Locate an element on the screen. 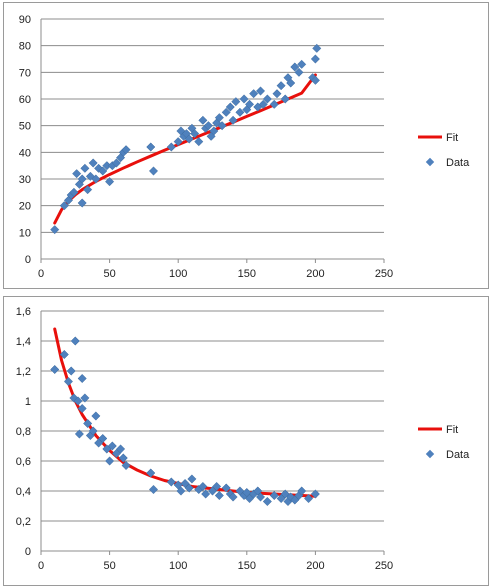 This screenshot has height=588, width=492. bottom-x-tick-label: 0 is located at coordinates (41, 566).